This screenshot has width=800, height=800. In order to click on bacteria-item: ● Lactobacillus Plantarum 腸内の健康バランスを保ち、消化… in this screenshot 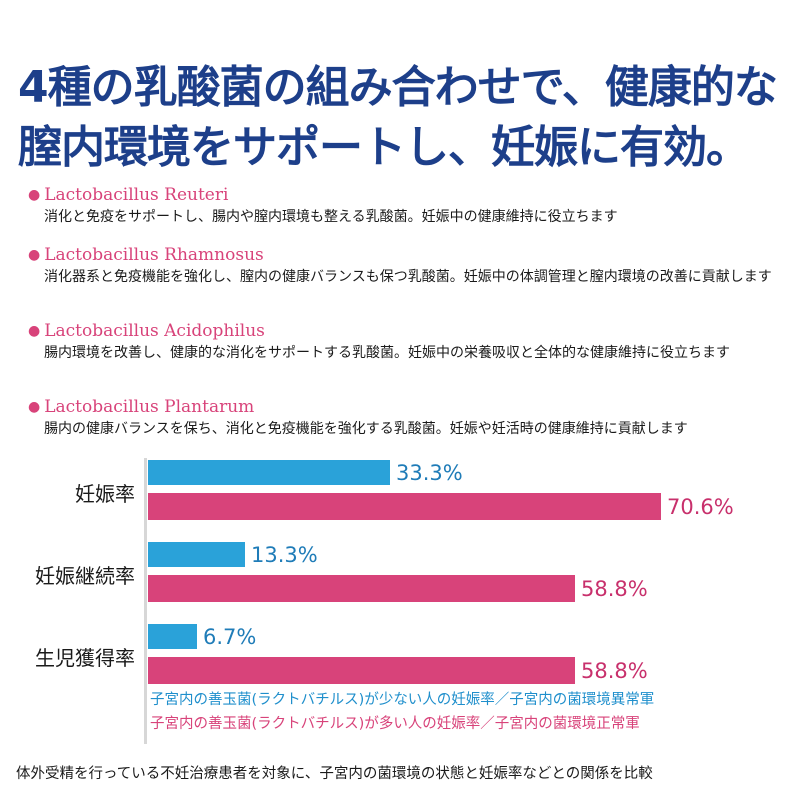, I will do `click(408, 417)`.